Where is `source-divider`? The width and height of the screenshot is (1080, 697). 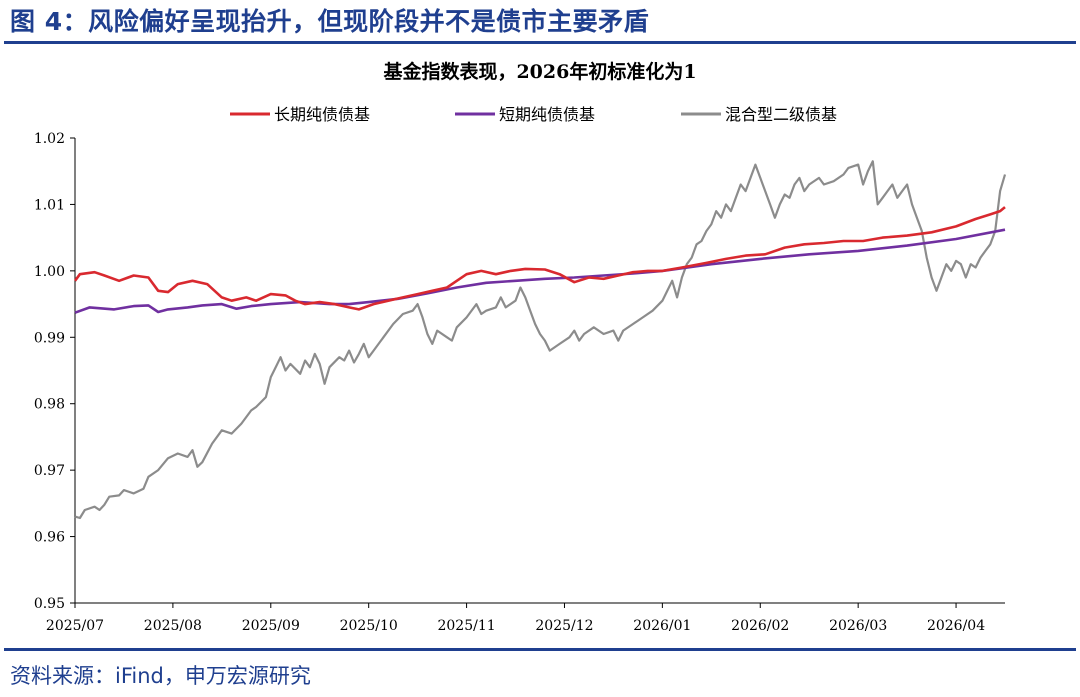 source-divider is located at coordinates (540, 649).